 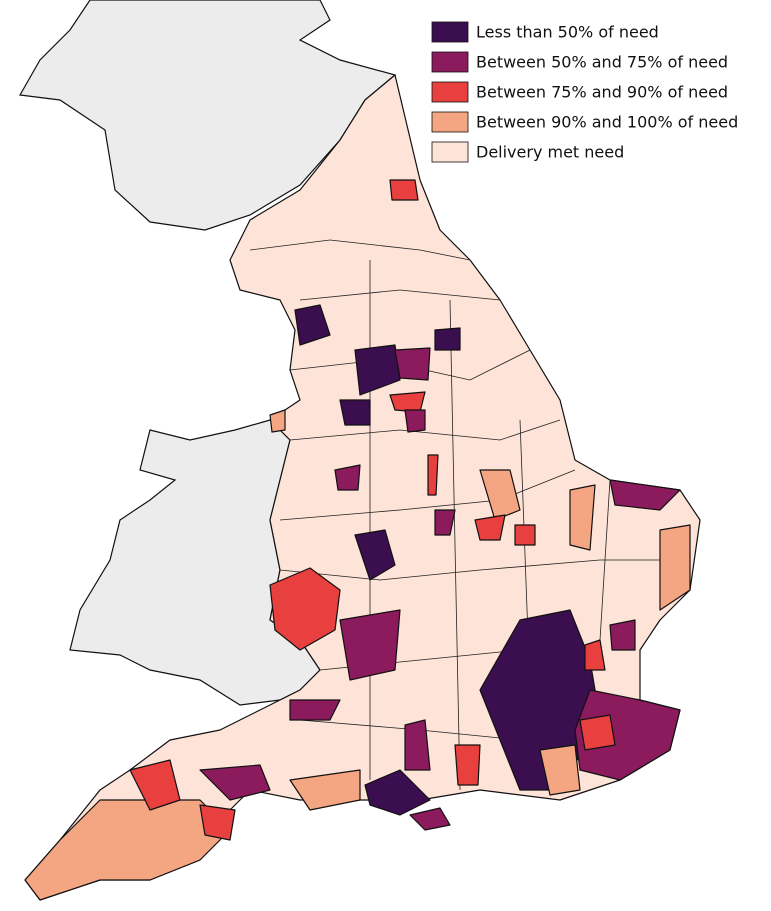 I want to click on legend-label: Between 50% and 75% of need, so click(x=602, y=62).